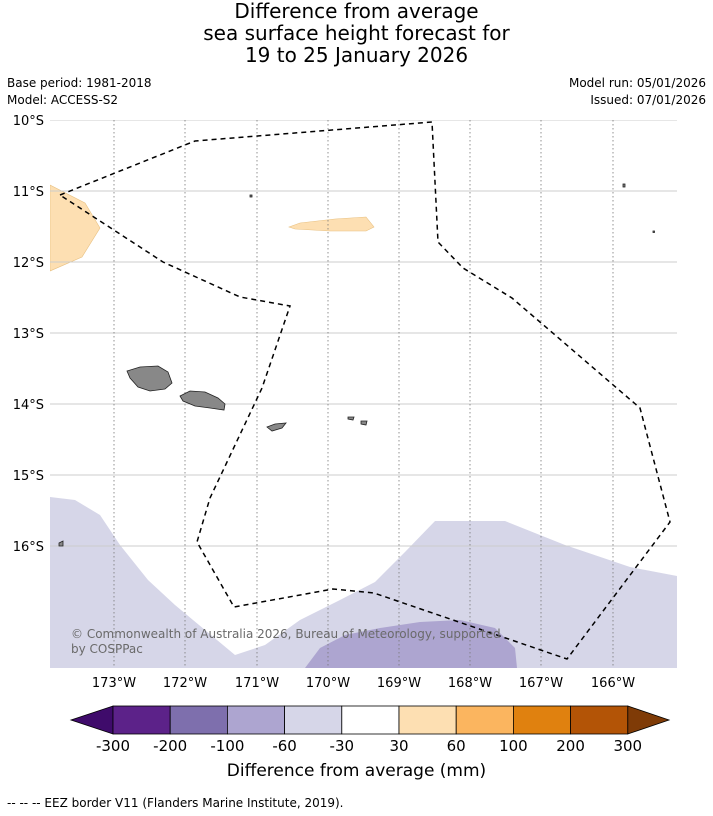  What do you see at coordinates (356, 55) in the screenshot?
I see `title-line-3: 19 to 25 January 2026` at bounding box center [356, 55].